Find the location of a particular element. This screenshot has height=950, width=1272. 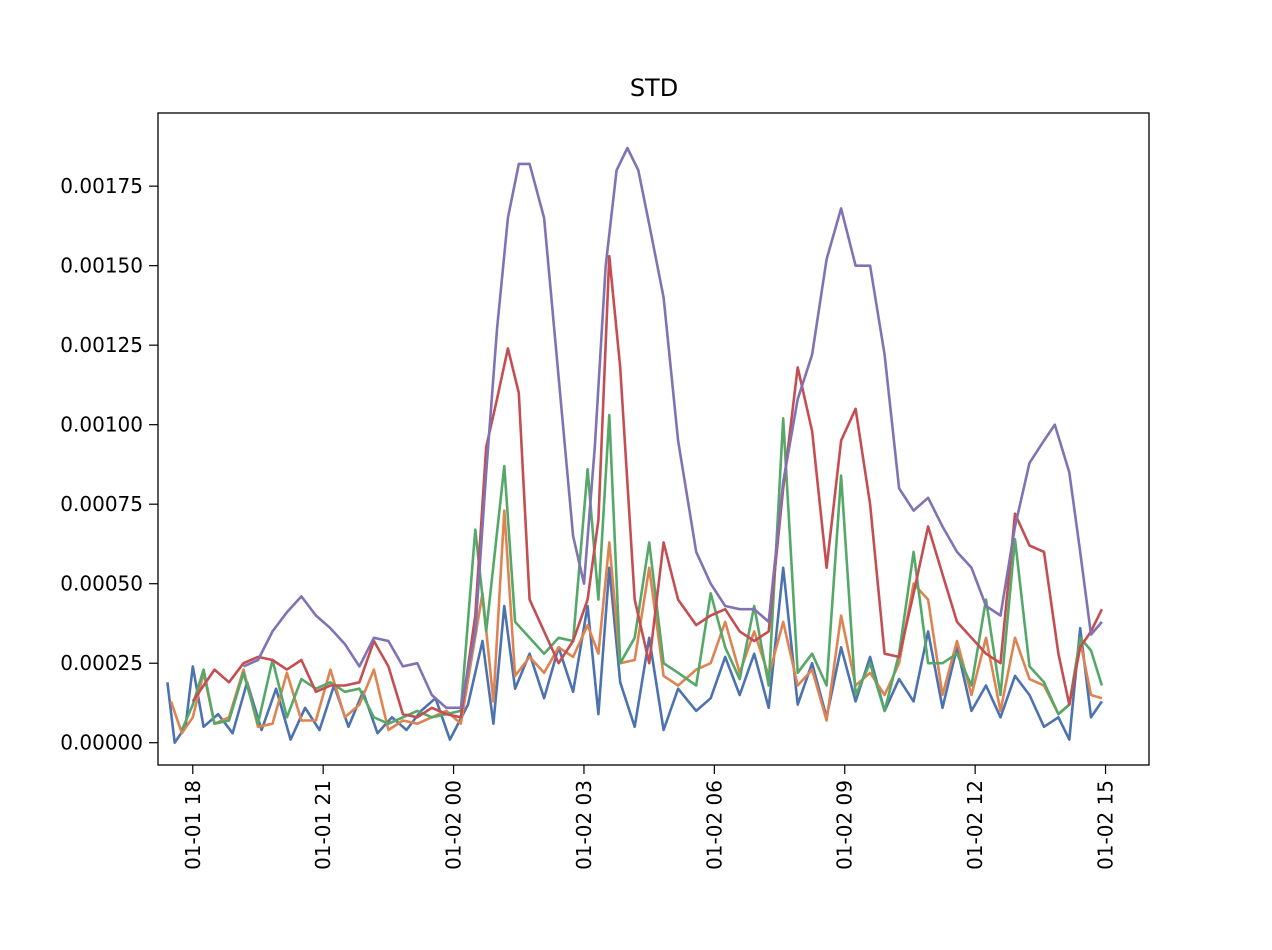

y-tick-label-0: 0.00000 is located at coordinates (101, 743).